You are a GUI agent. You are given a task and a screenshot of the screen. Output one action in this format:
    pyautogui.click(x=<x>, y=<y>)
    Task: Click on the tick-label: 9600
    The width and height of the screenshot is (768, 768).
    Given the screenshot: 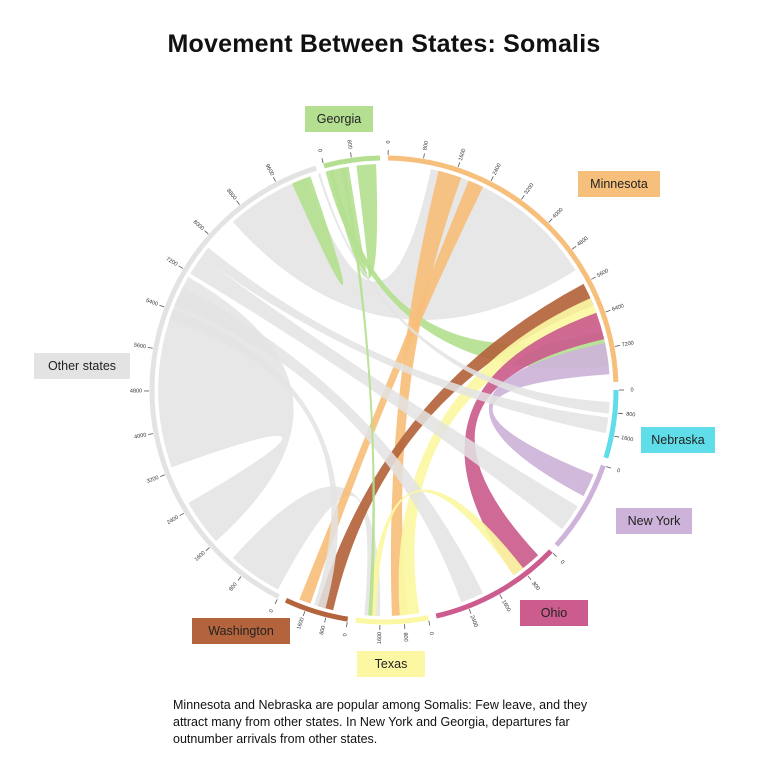 What is the action you would take?
    pyautogui.click(x=269, y=170)
    